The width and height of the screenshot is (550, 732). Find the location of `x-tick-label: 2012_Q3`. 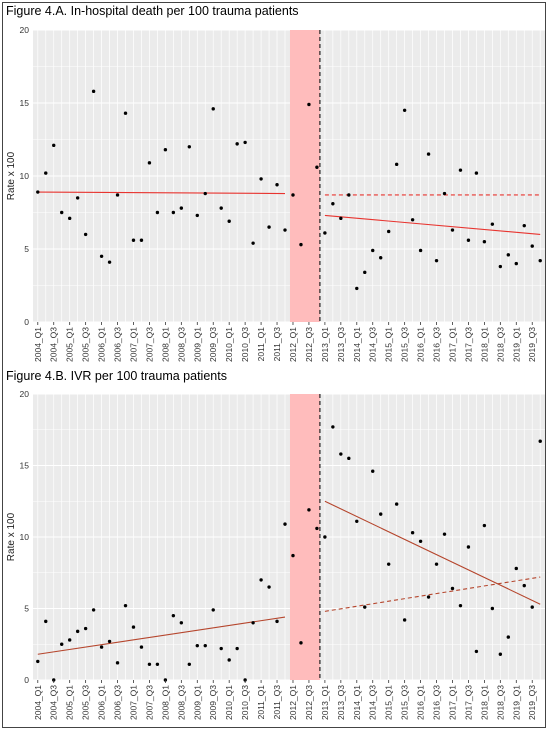

x-tick-label: 2012_Q3 is located at coordinates (309, 702).